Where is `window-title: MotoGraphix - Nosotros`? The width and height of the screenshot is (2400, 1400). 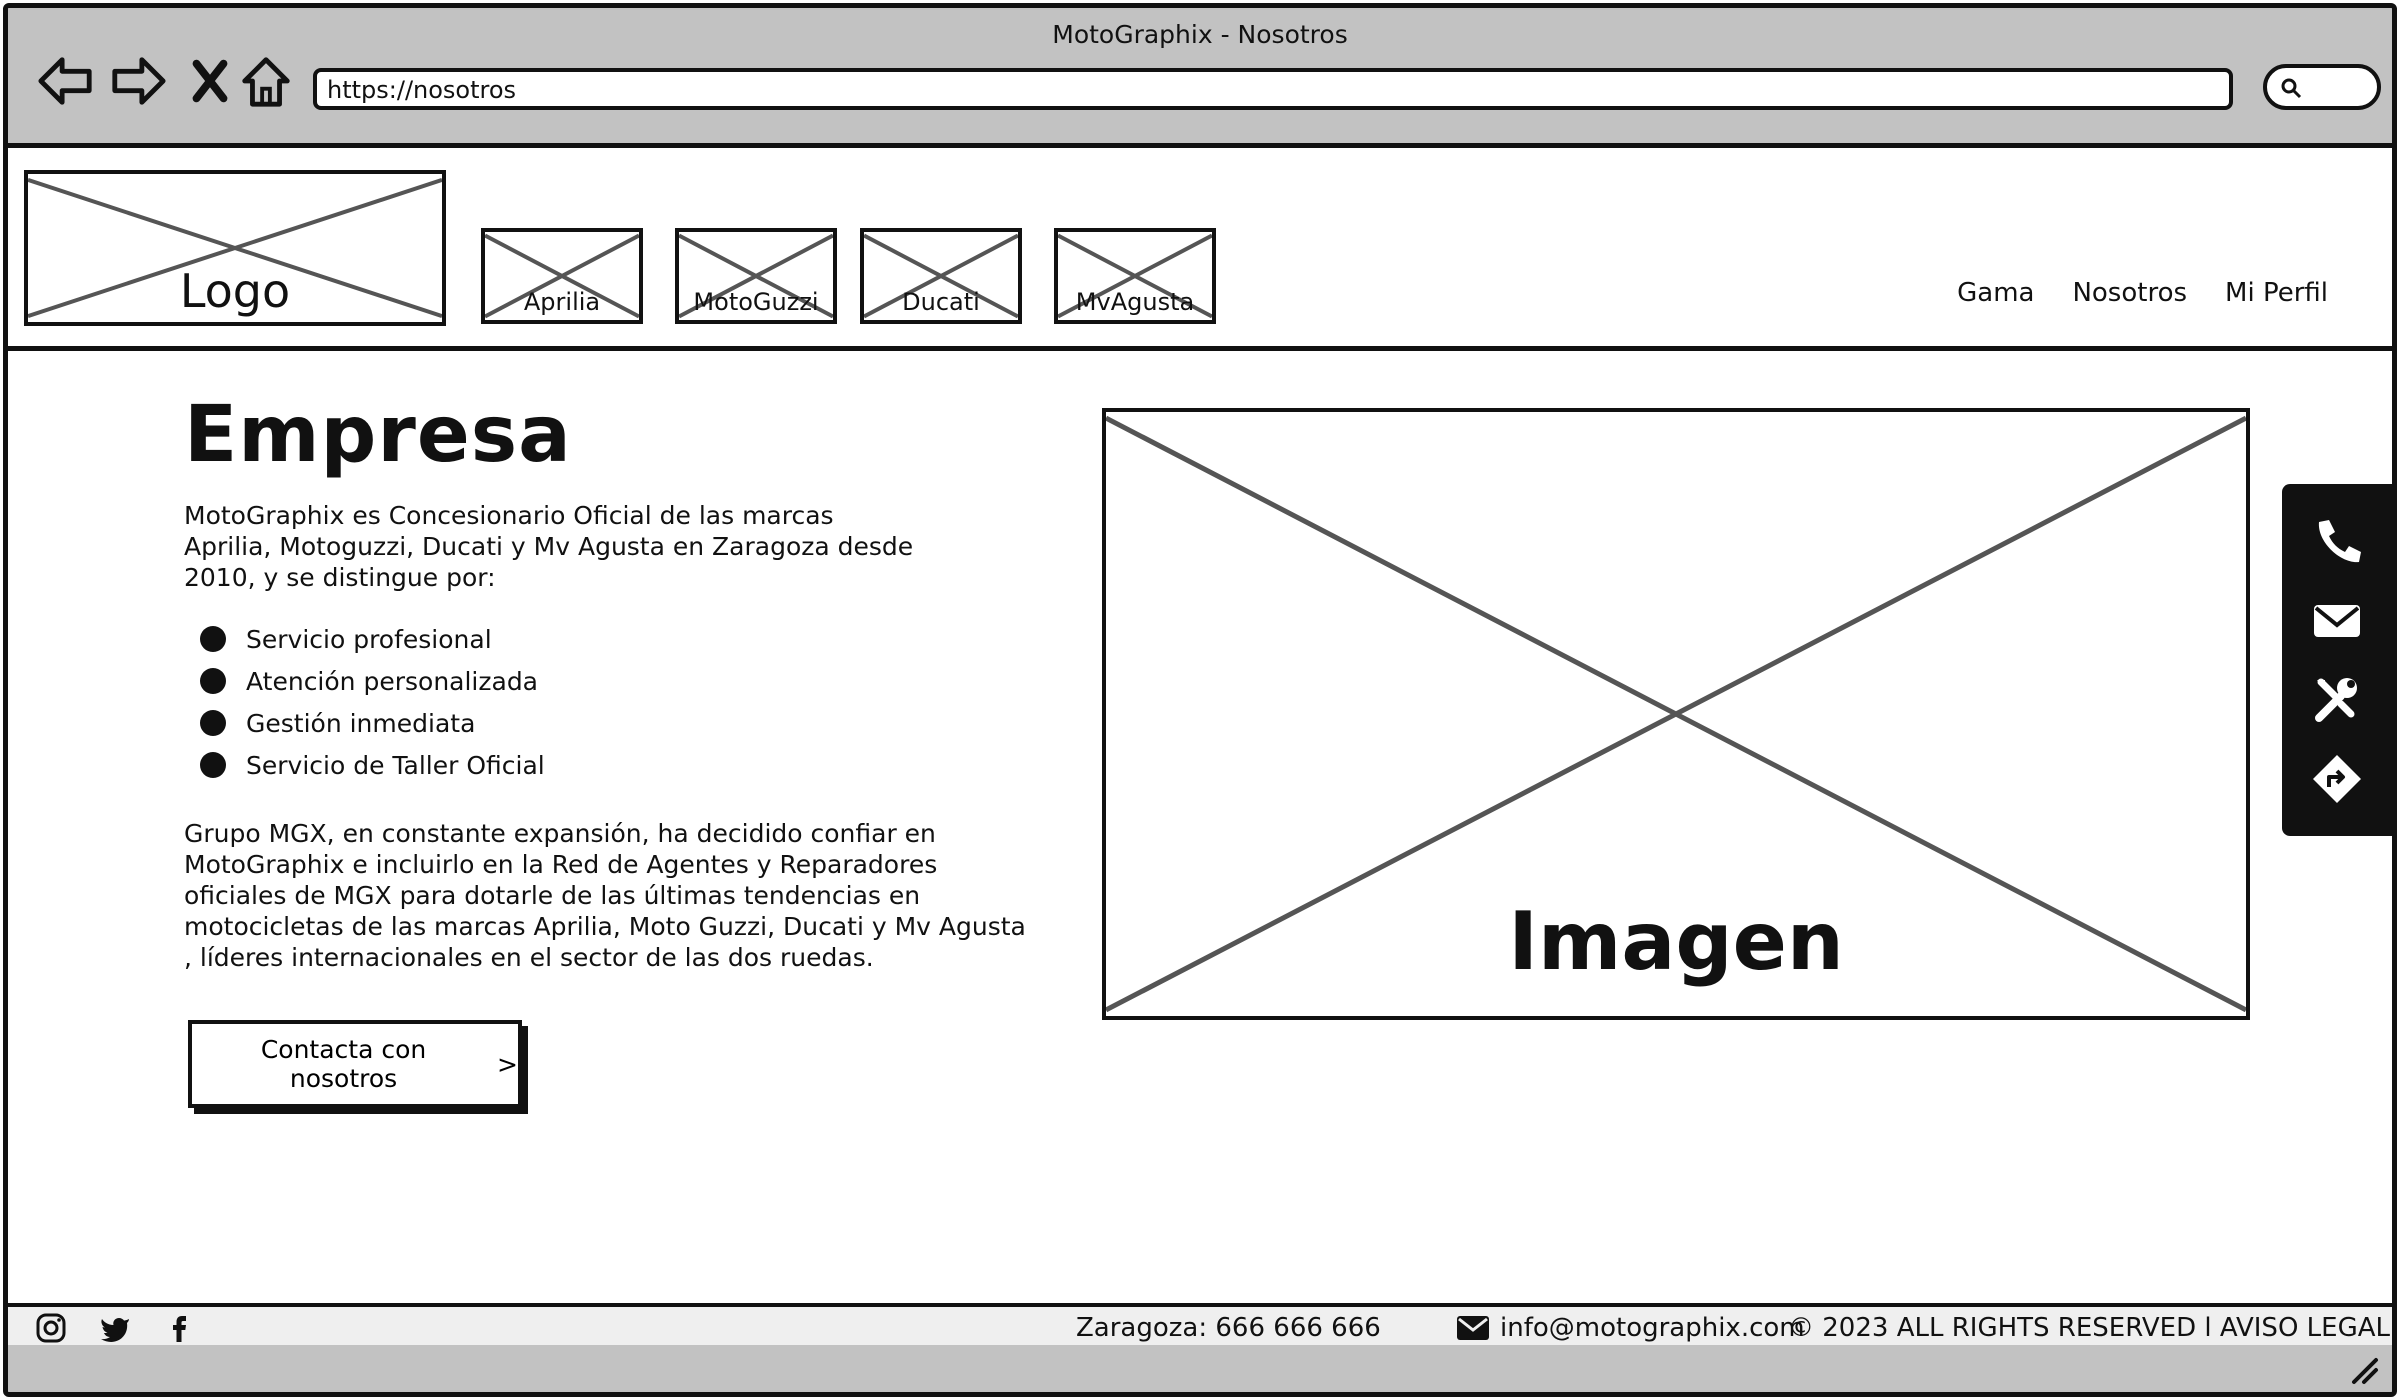 window-title: MotoGraphix - Nosotros is located at coordinates (1200, 34).